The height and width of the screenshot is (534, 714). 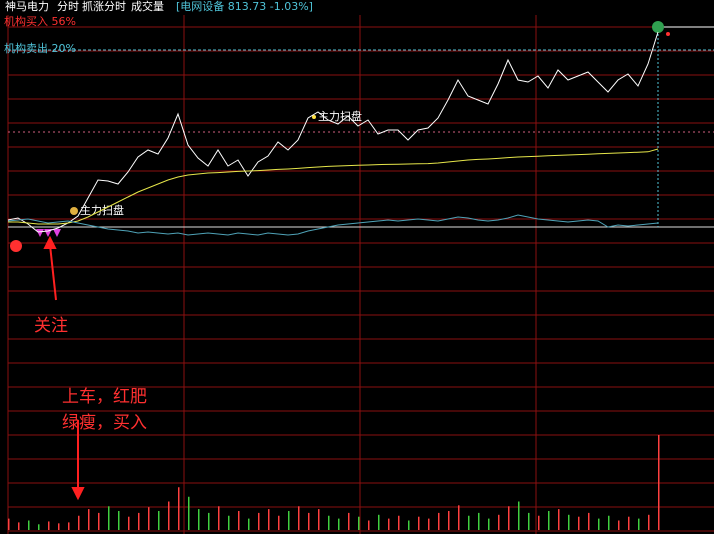 I want to click on tab: 成交量, so click(x=147, y=6).